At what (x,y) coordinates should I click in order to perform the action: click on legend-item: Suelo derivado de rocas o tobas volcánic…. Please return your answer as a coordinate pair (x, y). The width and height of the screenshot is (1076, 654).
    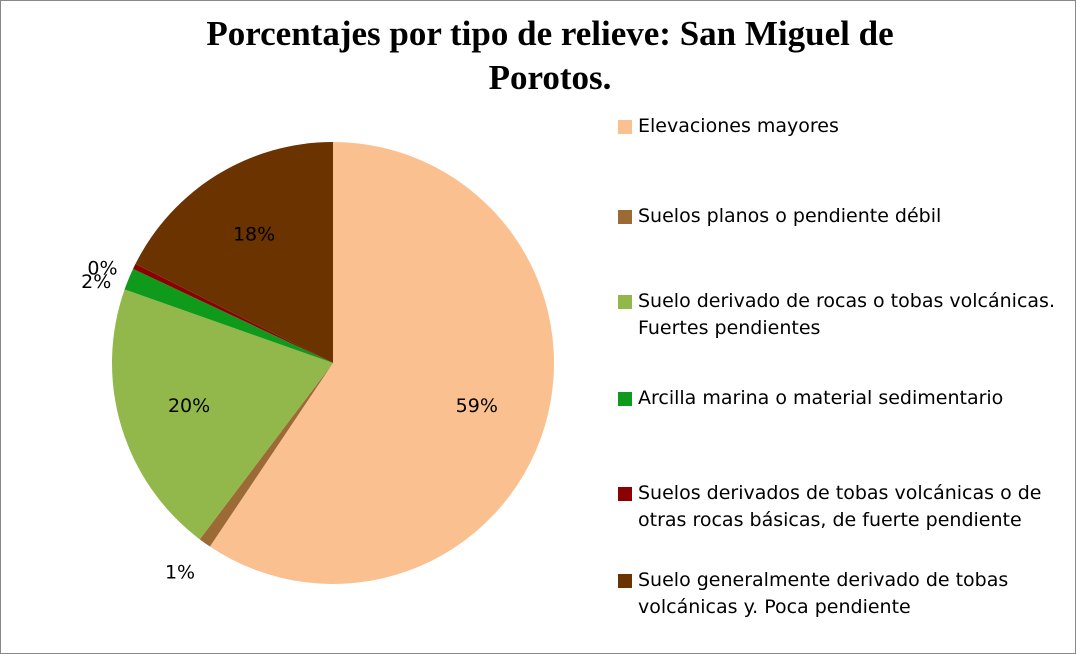
    Looking at the image, I should click on (838, 315).